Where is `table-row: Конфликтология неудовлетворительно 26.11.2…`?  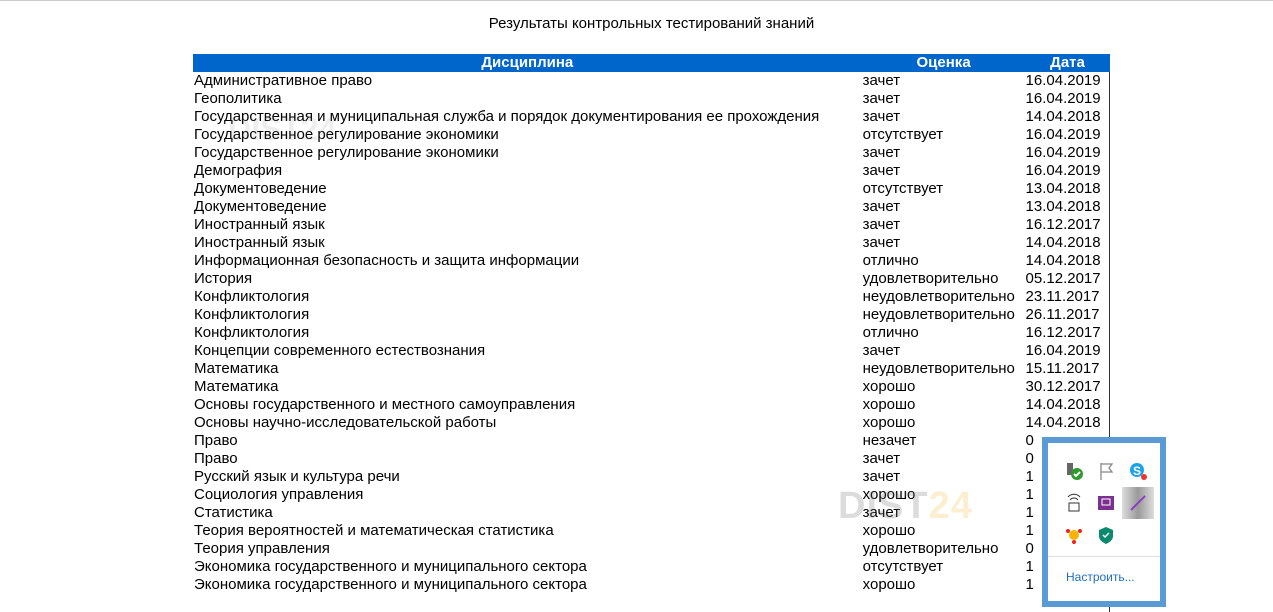 table-row: Конфликтология неудовлетворительно 26.11.2… is located at coordinates (651, 315).